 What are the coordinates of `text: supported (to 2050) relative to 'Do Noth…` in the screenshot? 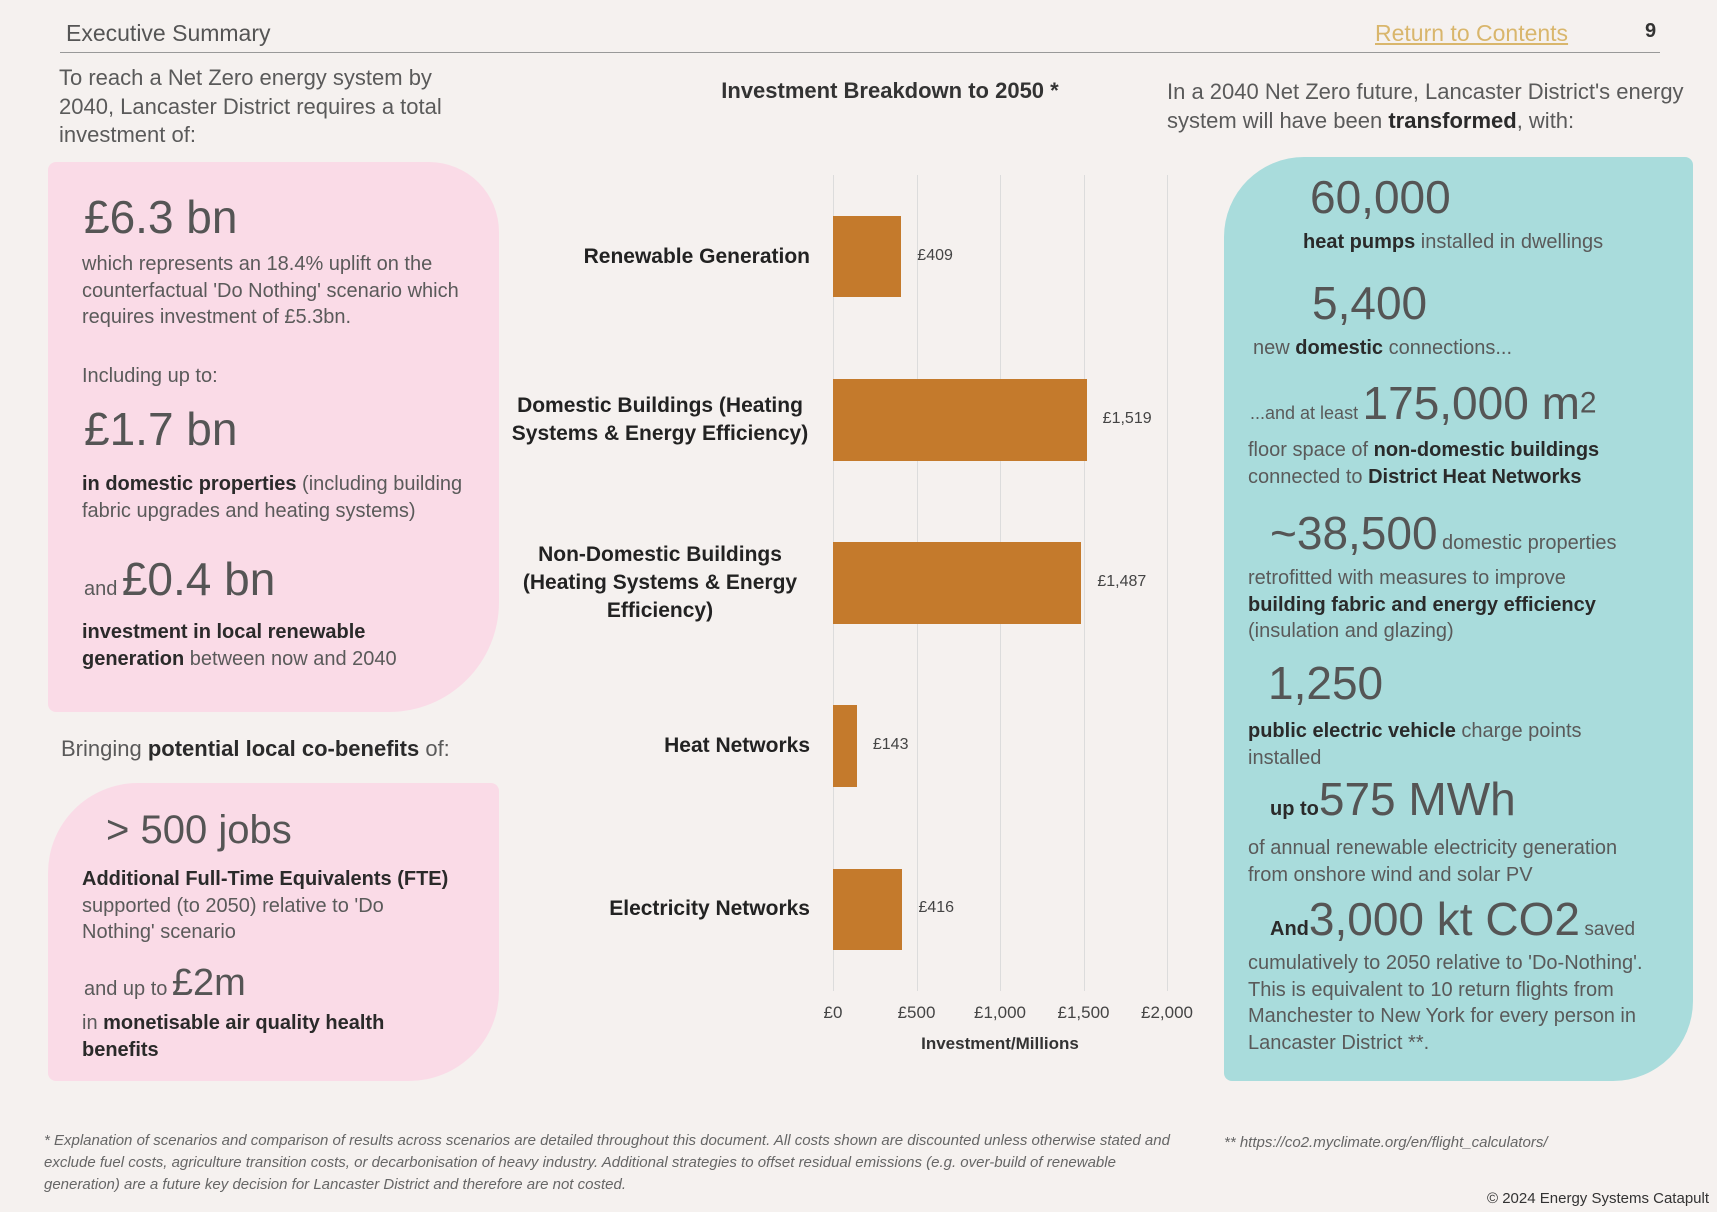 It's located at (233, 919).